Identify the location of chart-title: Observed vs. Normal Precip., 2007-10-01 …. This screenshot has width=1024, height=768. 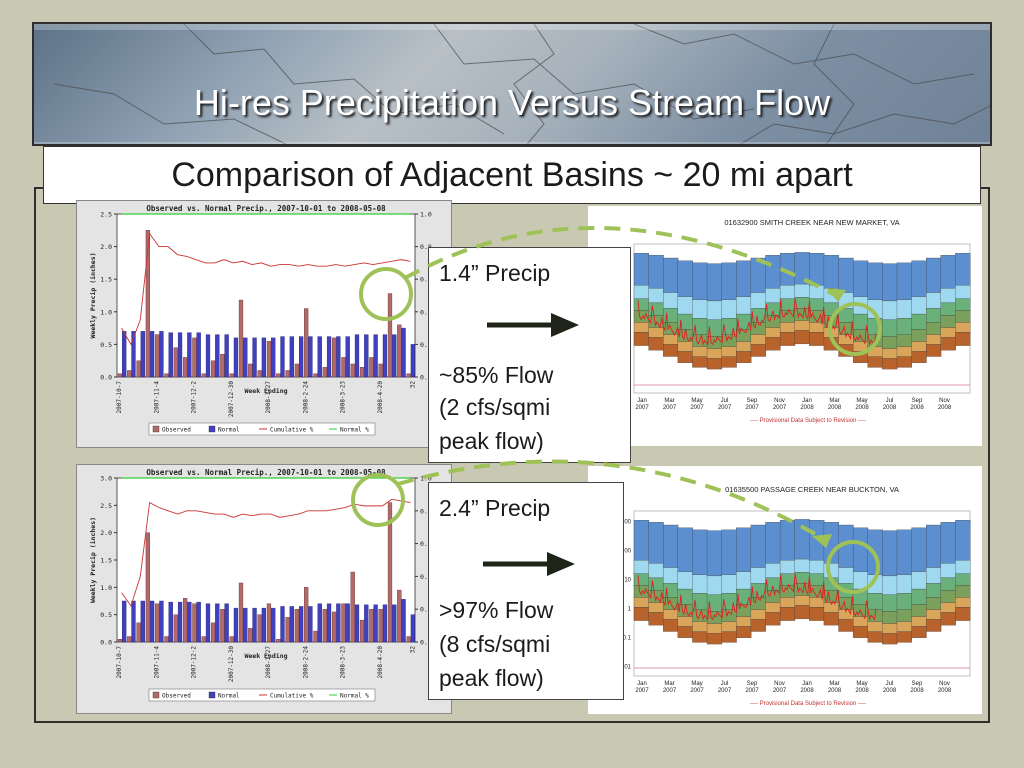
(266, 472).